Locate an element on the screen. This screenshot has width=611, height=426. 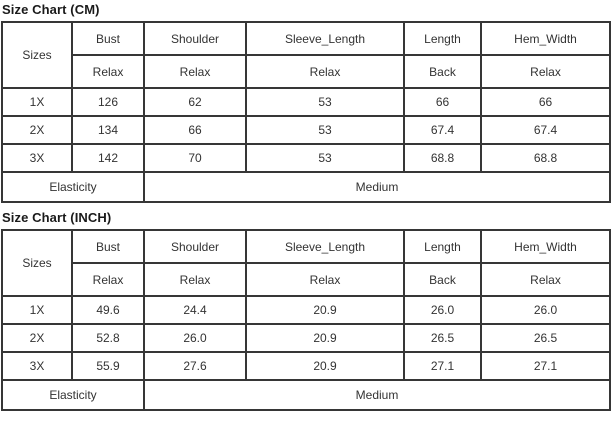
table-row: 1X 126 62 53 66 66 is located at coordinates (306, 102).